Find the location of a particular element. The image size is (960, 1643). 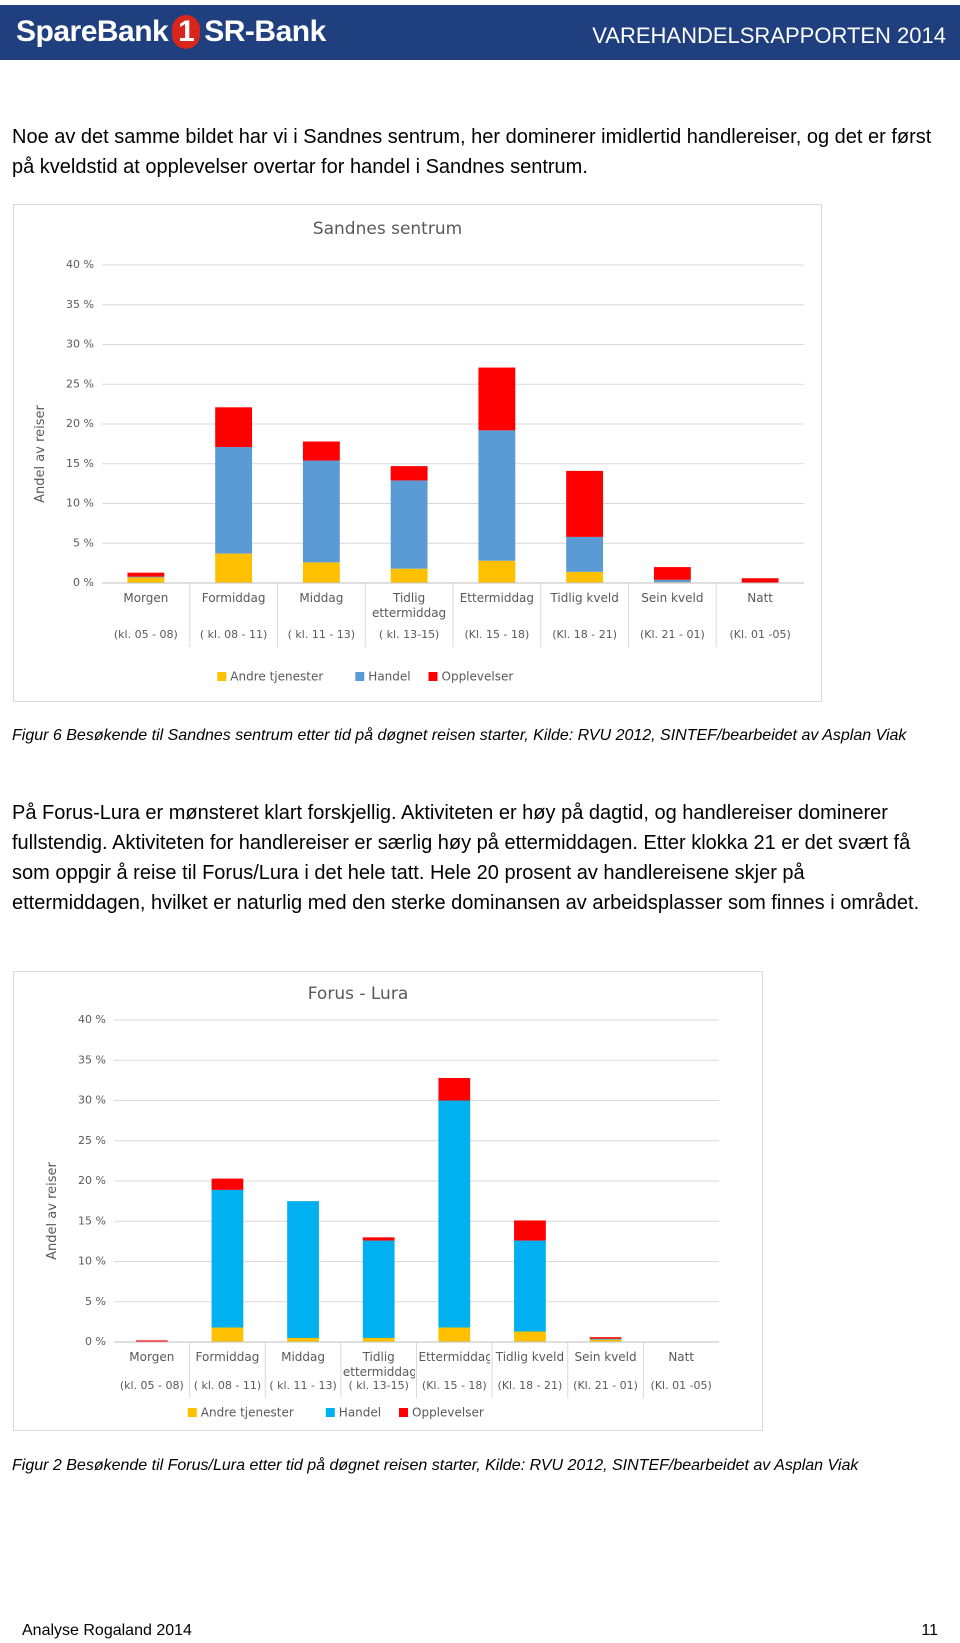

y-tick-label: 20 % is located at coordinates (80, 423).